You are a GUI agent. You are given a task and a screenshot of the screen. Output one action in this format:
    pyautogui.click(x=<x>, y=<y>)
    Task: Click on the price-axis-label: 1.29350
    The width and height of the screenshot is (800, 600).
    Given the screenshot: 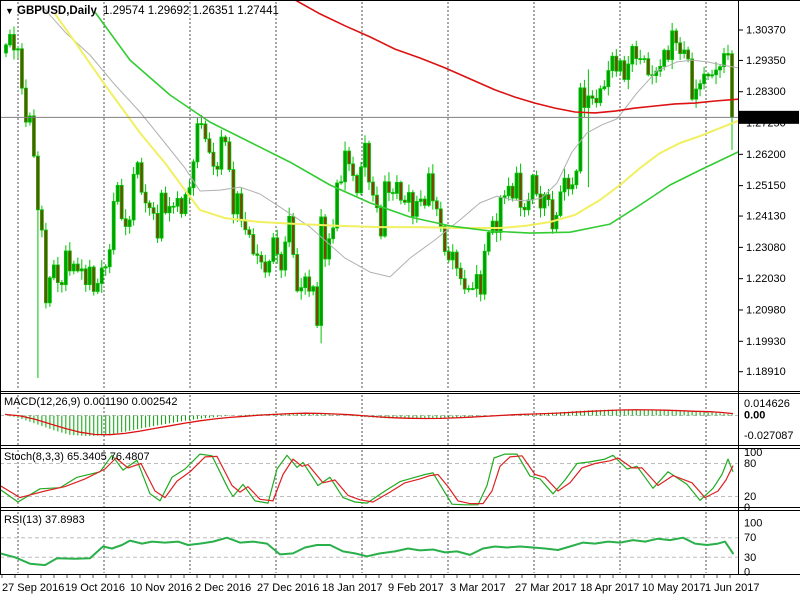 What is the action you would take?
    pyautogui.click(x=766, y=61)
    